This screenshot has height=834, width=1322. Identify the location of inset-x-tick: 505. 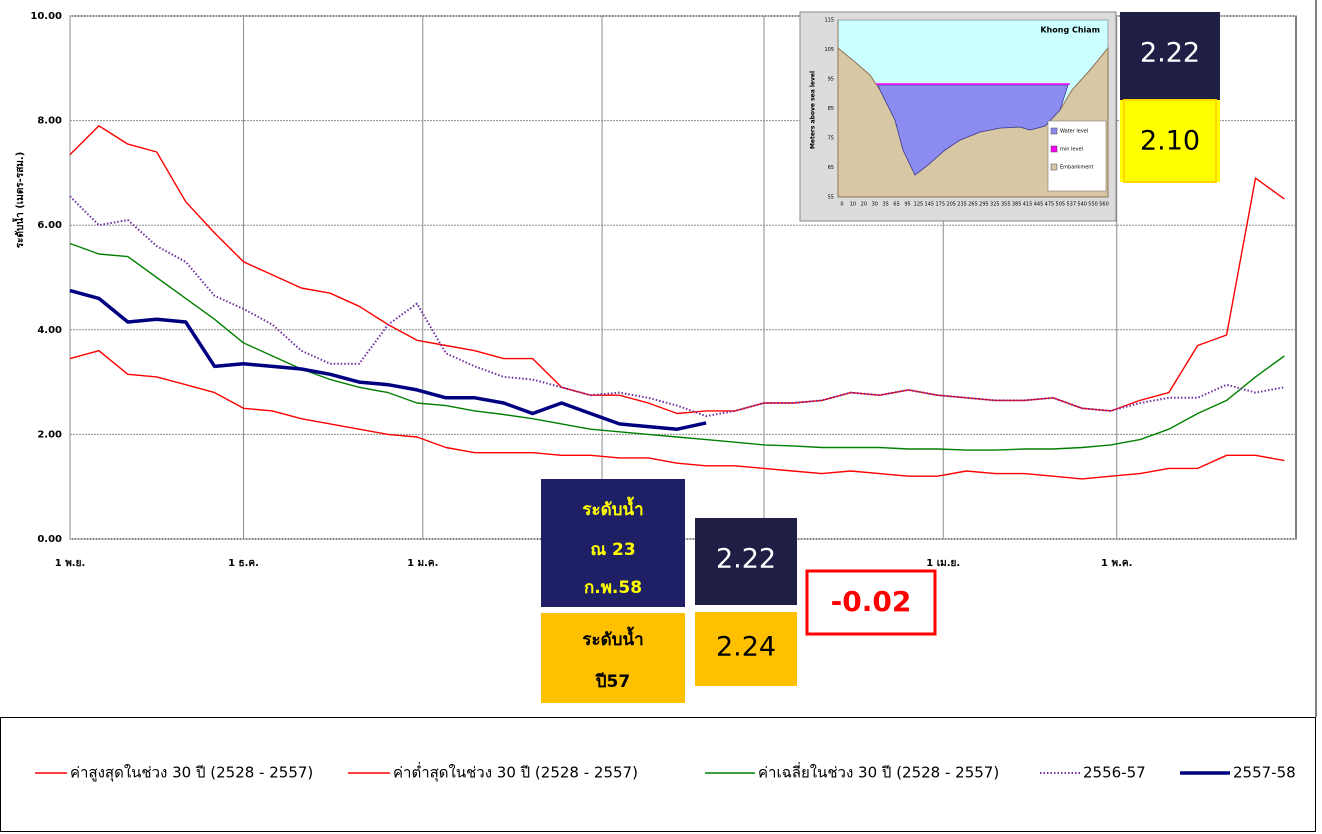
(1061, 205).